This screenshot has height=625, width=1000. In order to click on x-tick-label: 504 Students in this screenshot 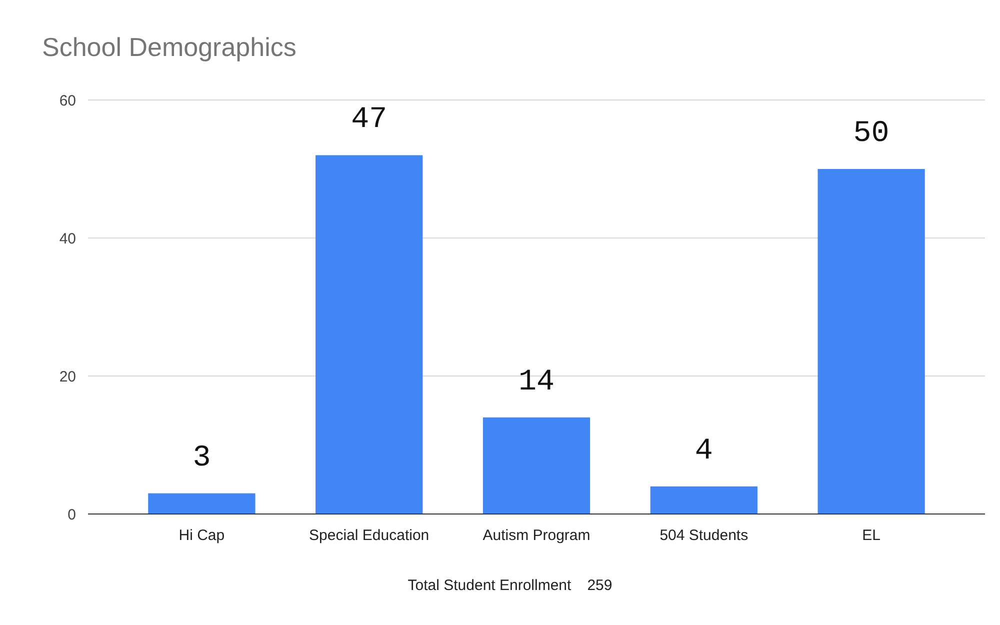, I will do `click(704, 535)`.